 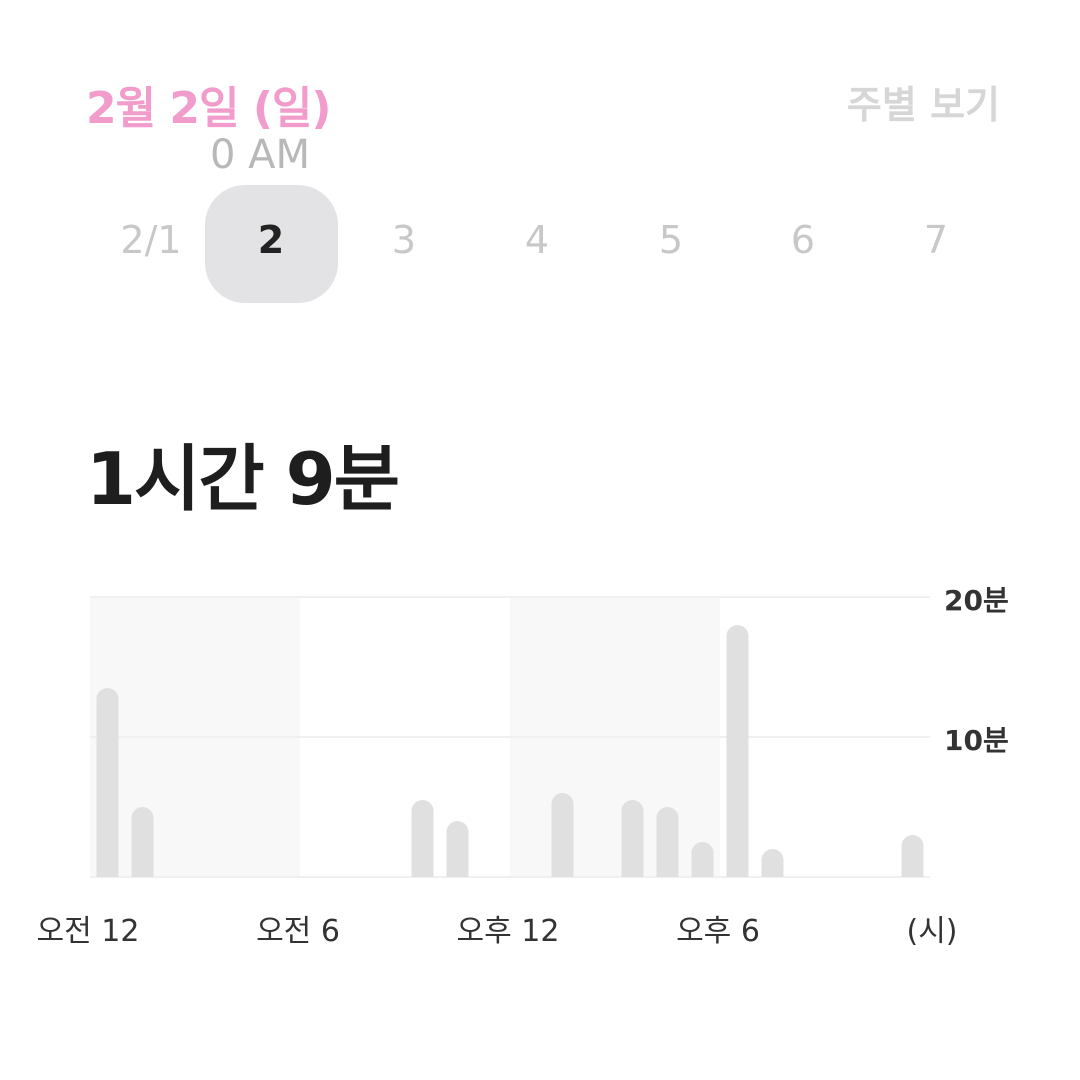 I want to click on x-tick-label: 오전 6, so click(x=298, y=931).